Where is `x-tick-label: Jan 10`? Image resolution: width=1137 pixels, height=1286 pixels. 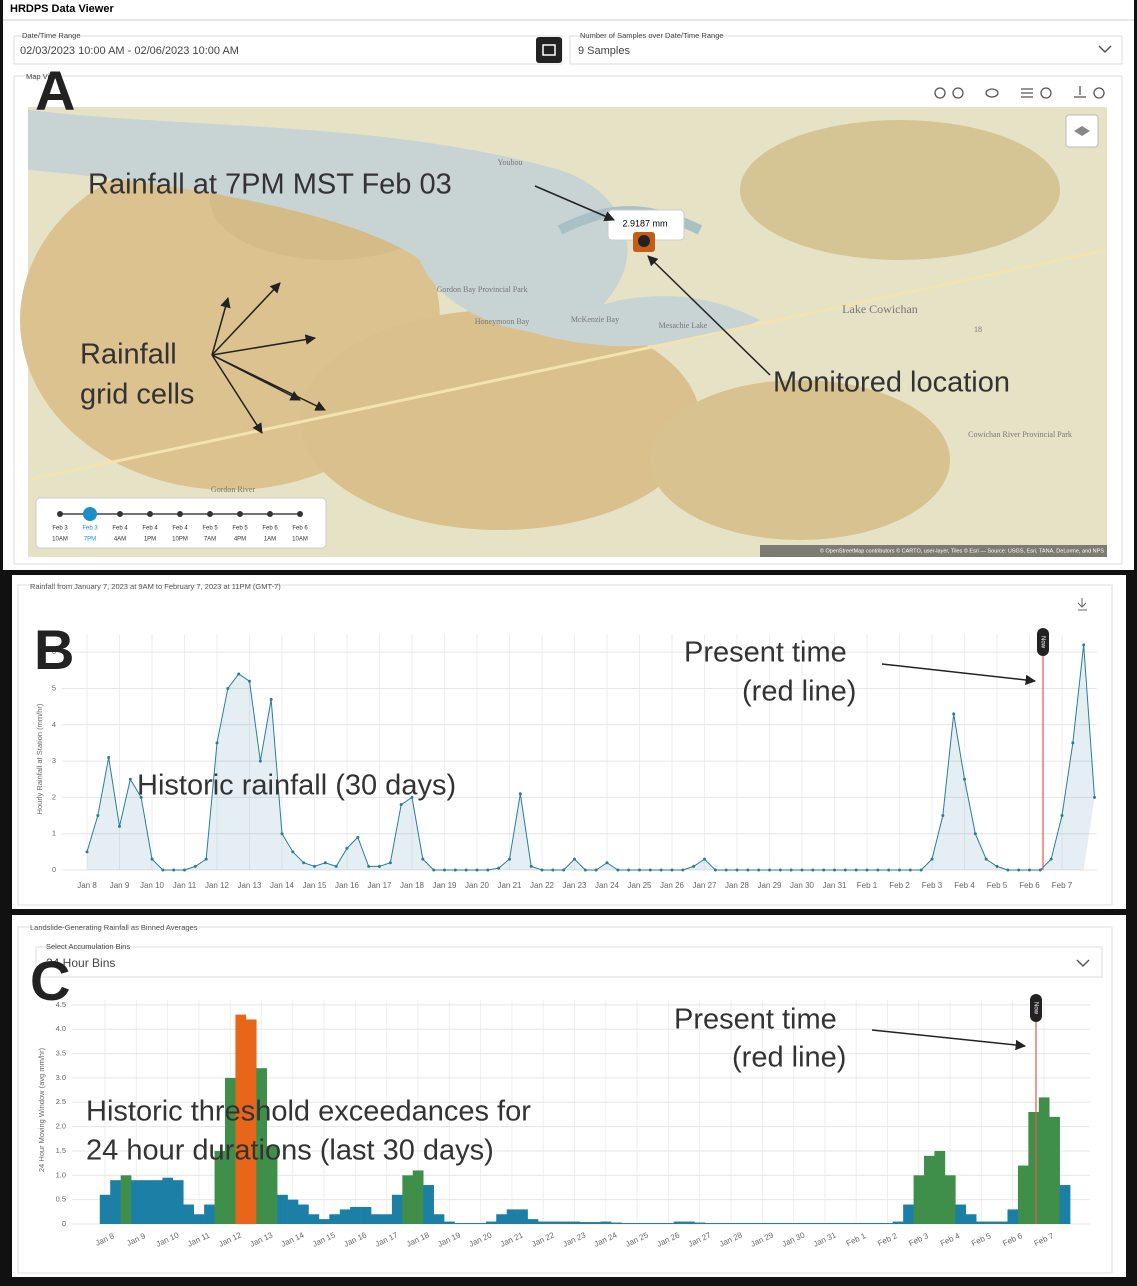 x-tick-label: Jan 10 is located at coordinates (152, 885).